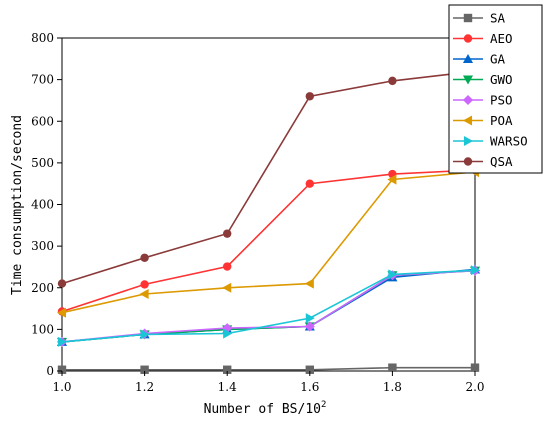 This screenshot has height=426, width=550. I want to click on x-axis-title: Number of BS/102, so click(265, 408).